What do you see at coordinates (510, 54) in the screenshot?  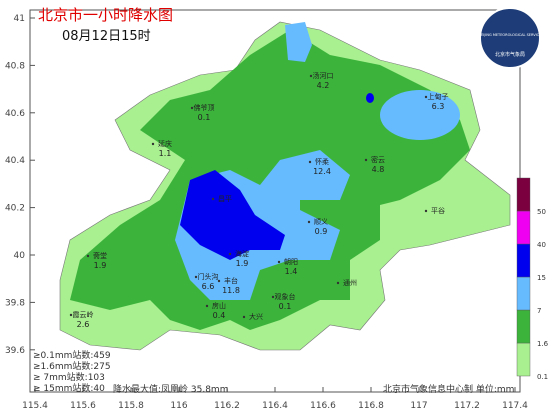 I see `logo-sub: 北京市气象局` at bounding box center [510, 54].